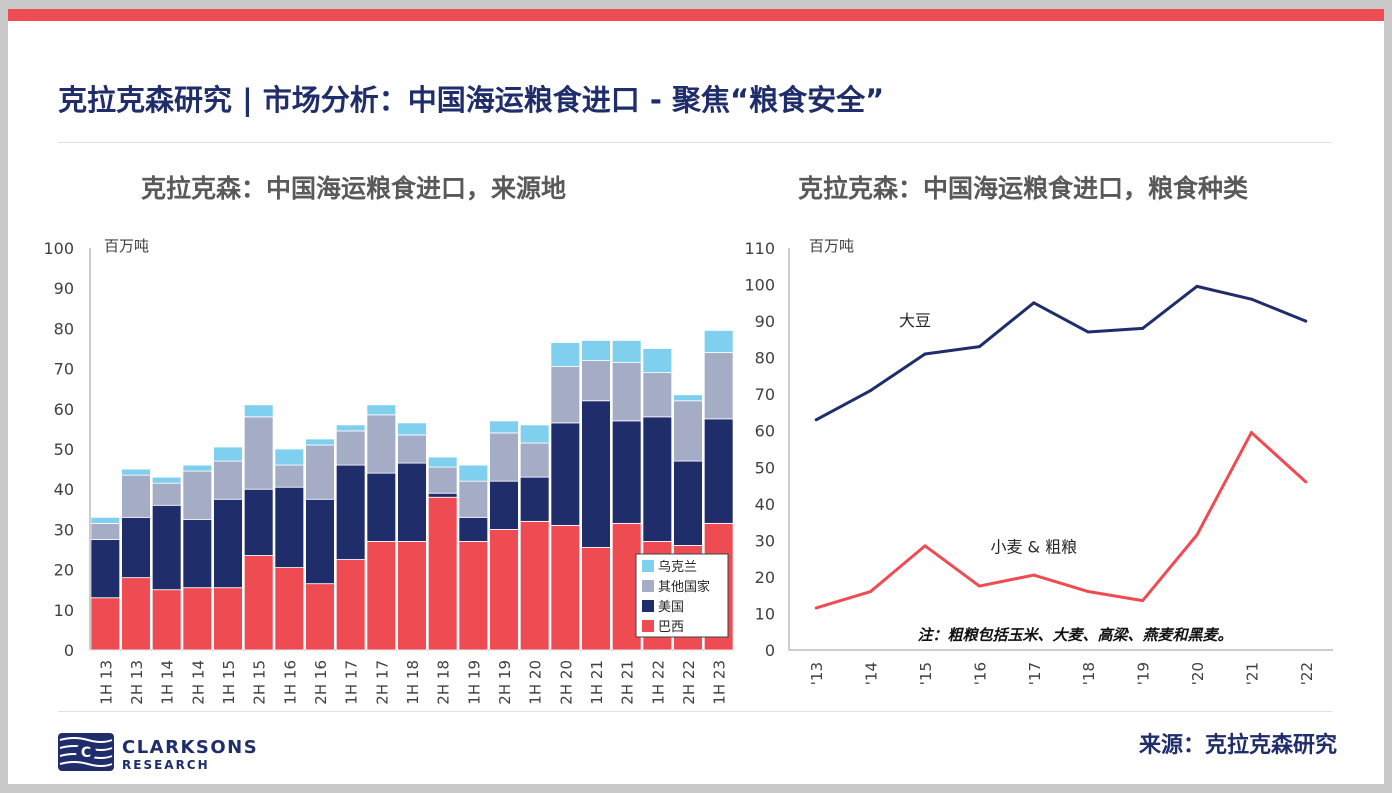  I want to click on y-tick-label: 30, so click(64, 529).